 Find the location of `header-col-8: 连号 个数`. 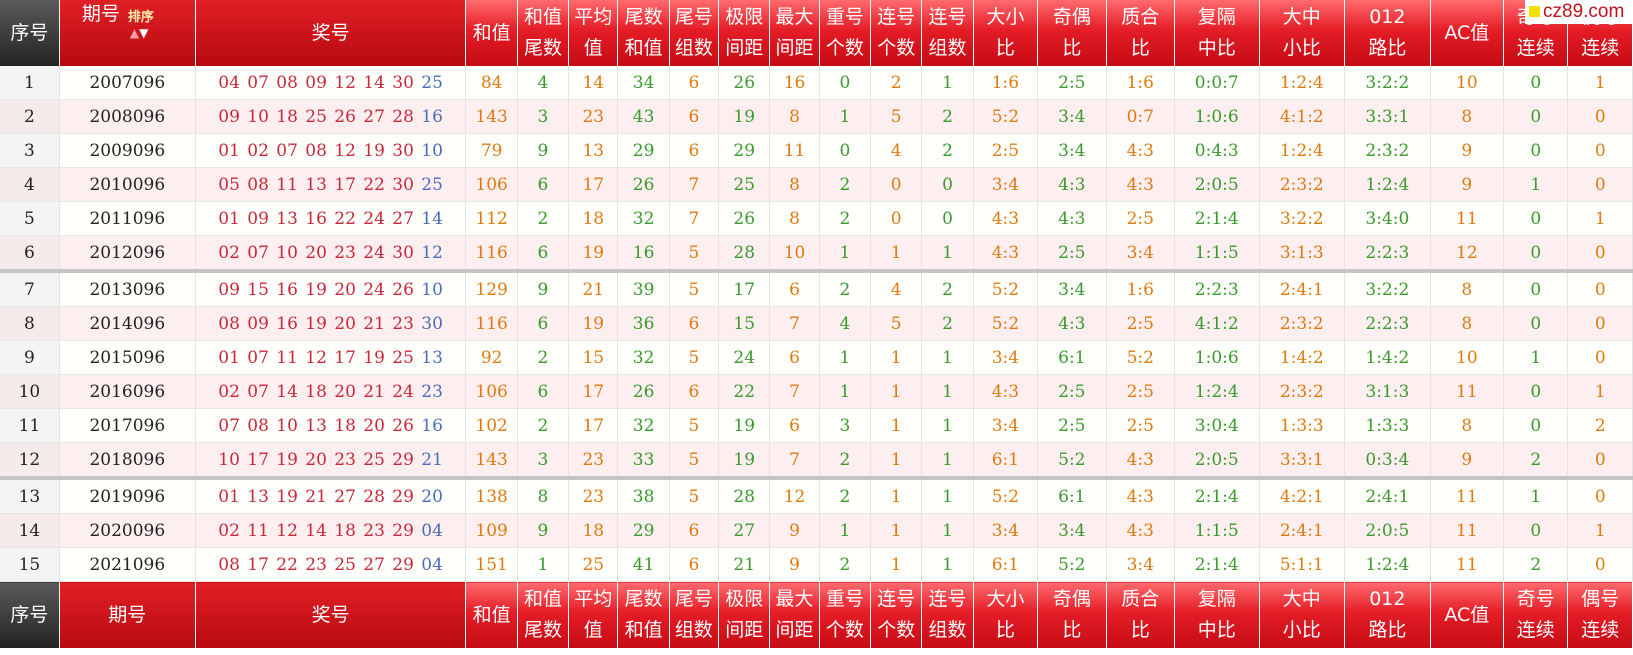

header-col-8: 连号 个数 is located at coordinates (896, 33).